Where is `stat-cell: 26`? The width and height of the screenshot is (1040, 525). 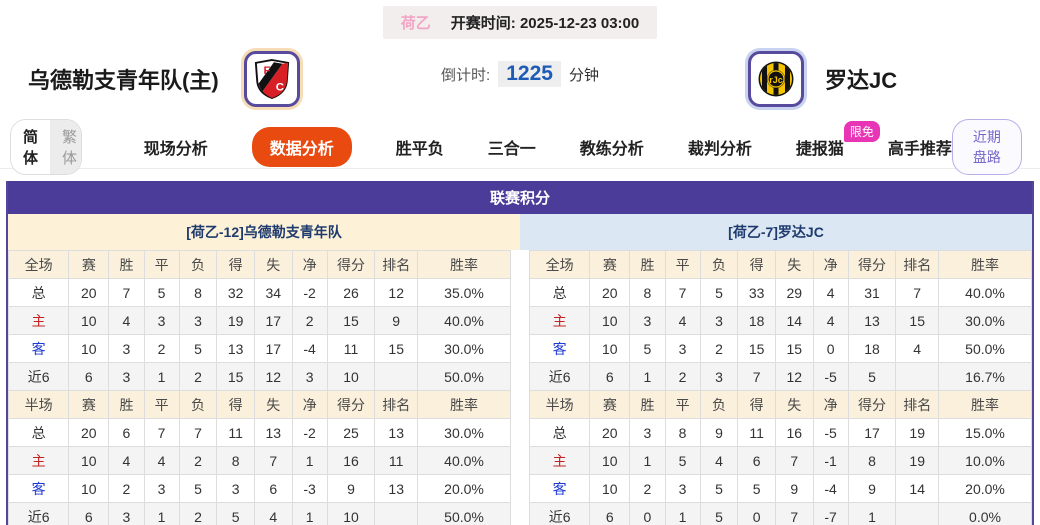
stat-cell: 26 is located at coordinates (351, 292).